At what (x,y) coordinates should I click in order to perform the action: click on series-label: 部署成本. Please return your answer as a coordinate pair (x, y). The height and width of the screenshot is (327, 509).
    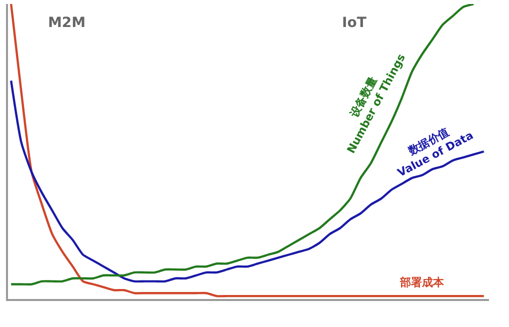
    Looking at the image, I should click on (422, 282).